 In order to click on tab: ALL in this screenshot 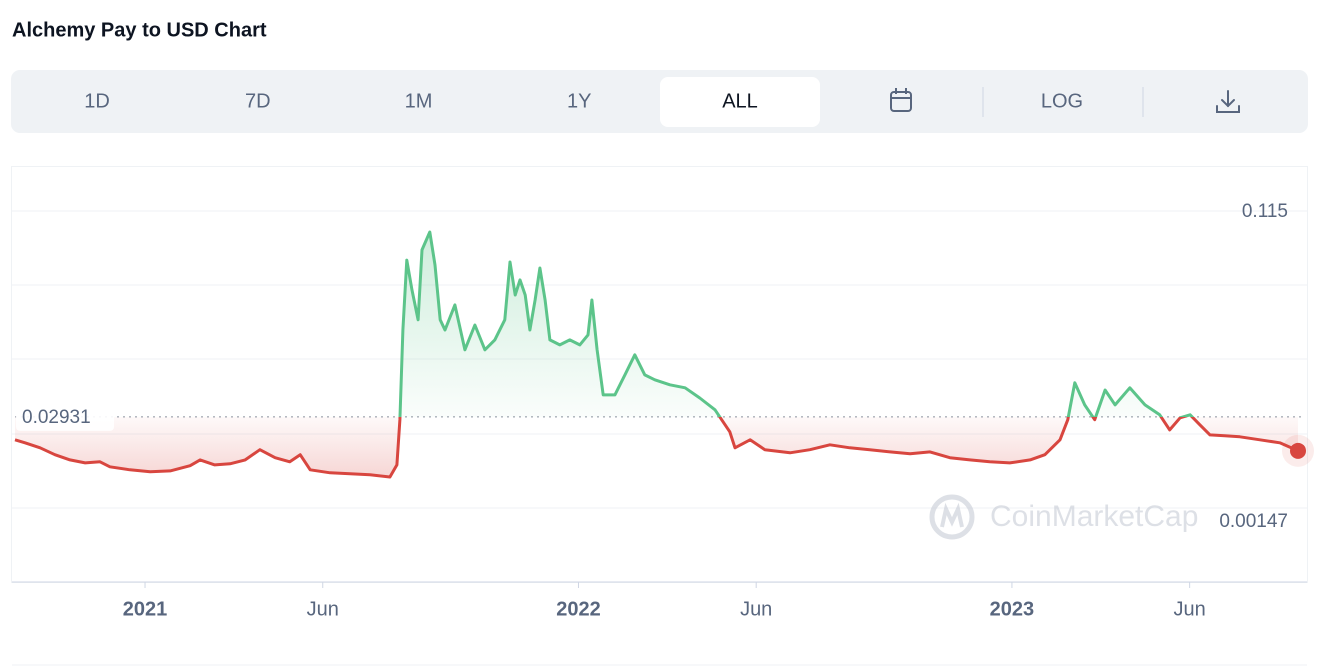, I will do `click(740, 101)`.